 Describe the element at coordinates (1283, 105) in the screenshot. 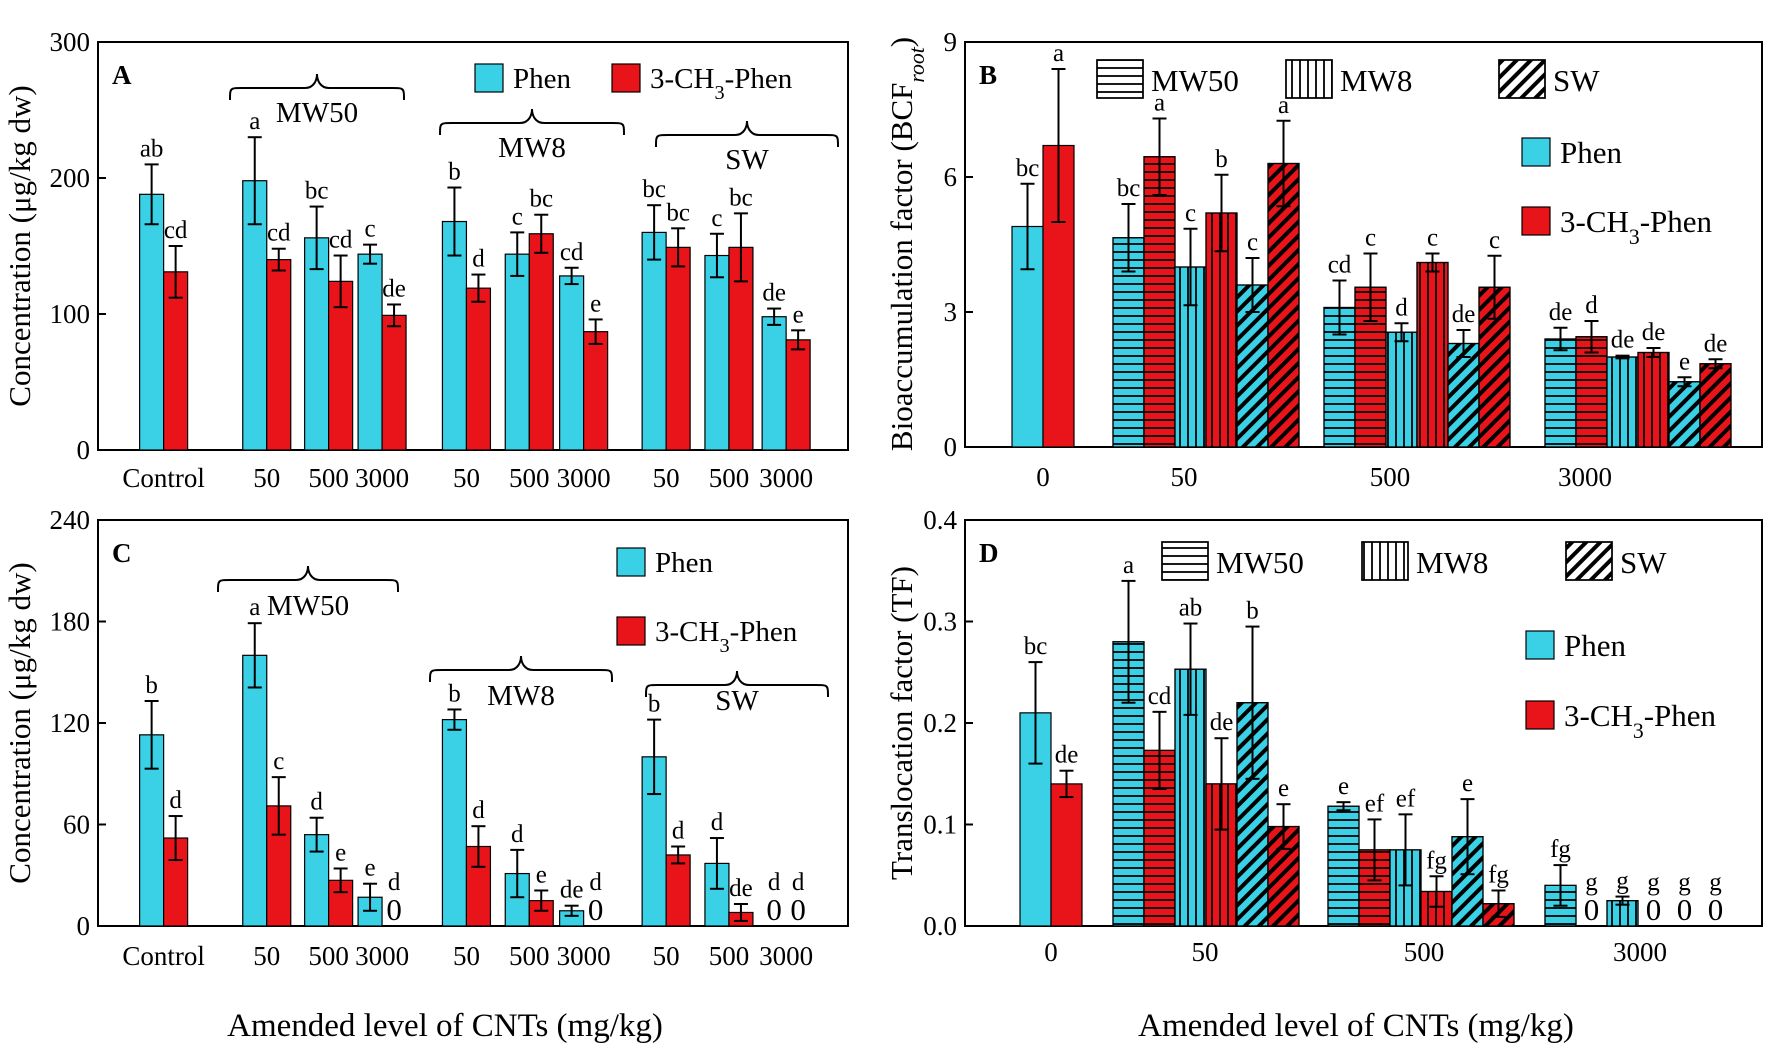

I see `panel-b-bar-mephen-letter: a` at that location.